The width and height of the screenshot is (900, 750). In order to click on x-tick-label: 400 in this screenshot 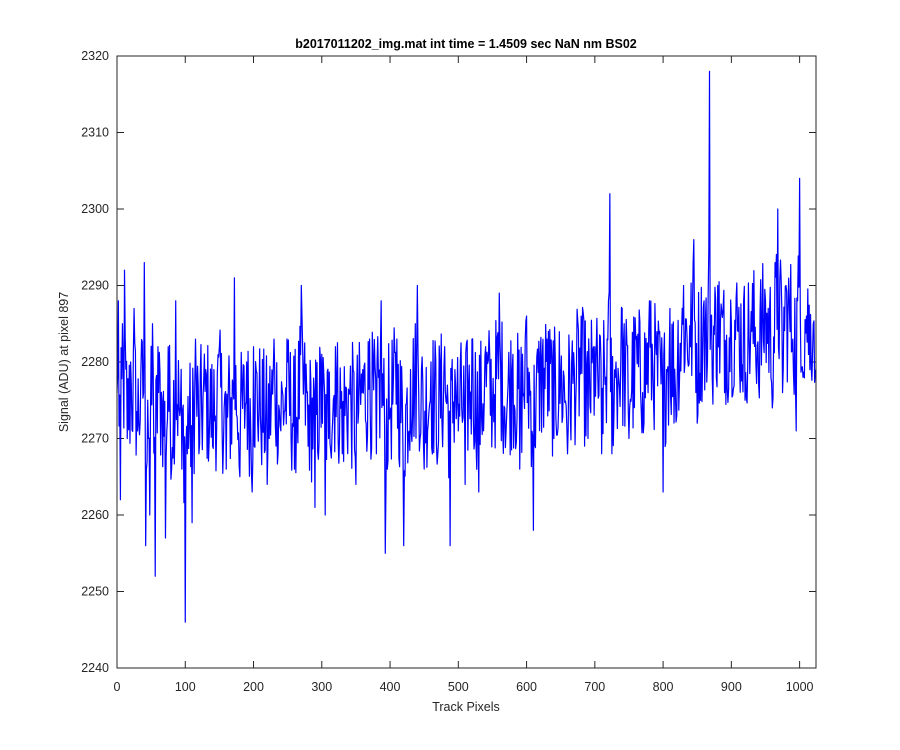, I will do `click(390, 687)`.